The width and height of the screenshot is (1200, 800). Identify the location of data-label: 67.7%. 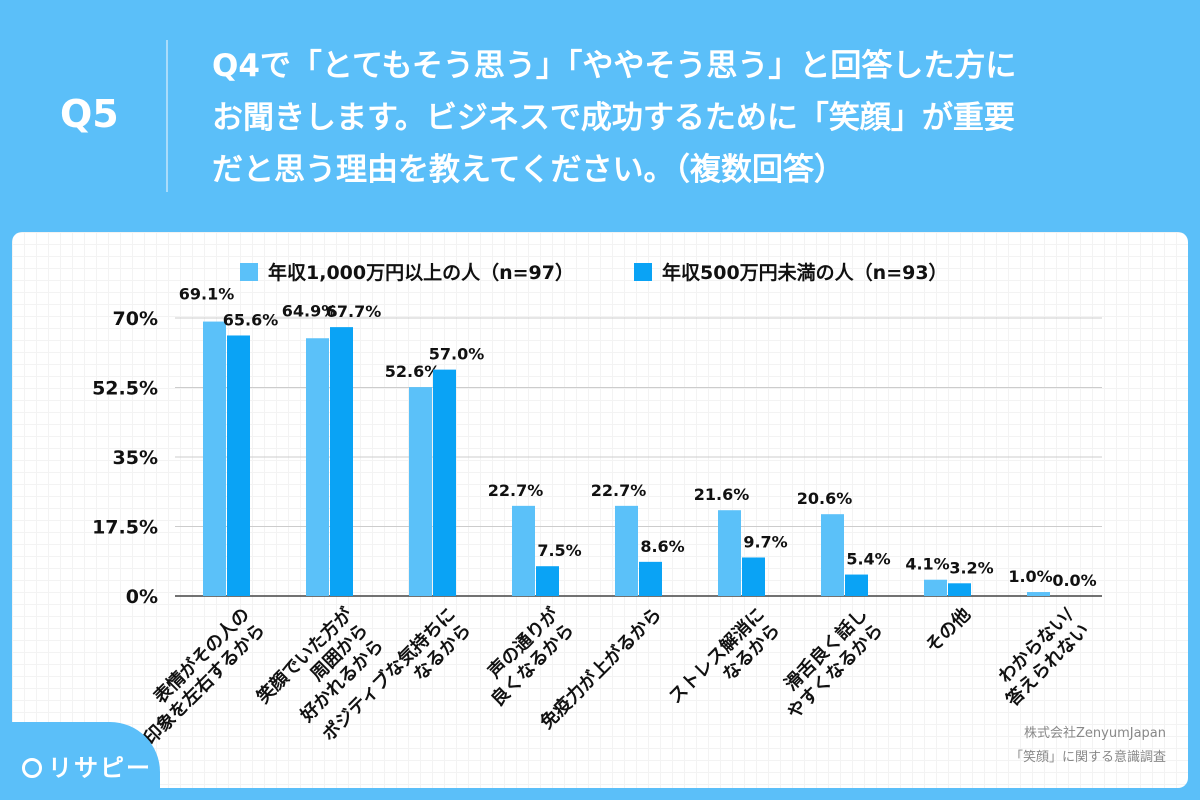
(354, 311).